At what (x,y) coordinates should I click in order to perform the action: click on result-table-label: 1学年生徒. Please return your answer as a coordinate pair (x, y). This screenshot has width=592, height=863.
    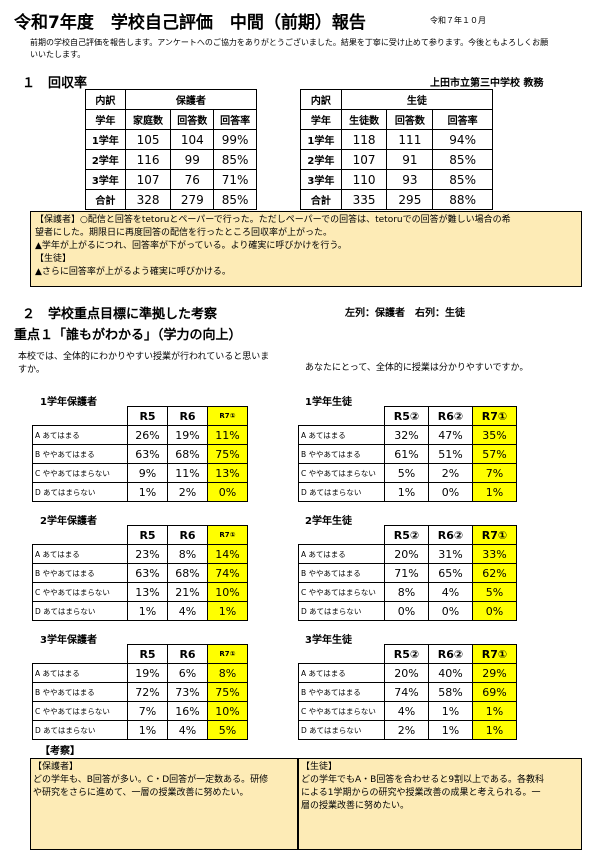
    Looking at the image, I should click on (328, 402).